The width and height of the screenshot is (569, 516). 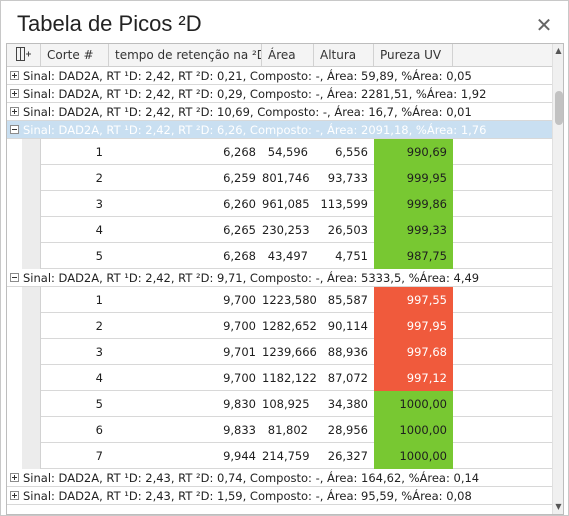 What do you see at coordinates (279, 204) in the screenshot?
I see `table-row: 3 6,260 961,085 113,599 999,86` at bounding box center [279, 204].